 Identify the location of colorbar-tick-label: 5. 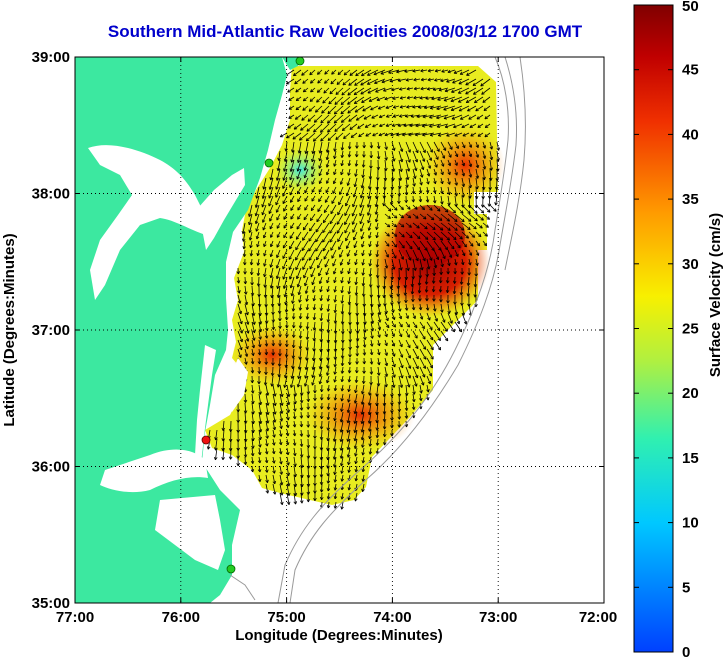
(686, 587).